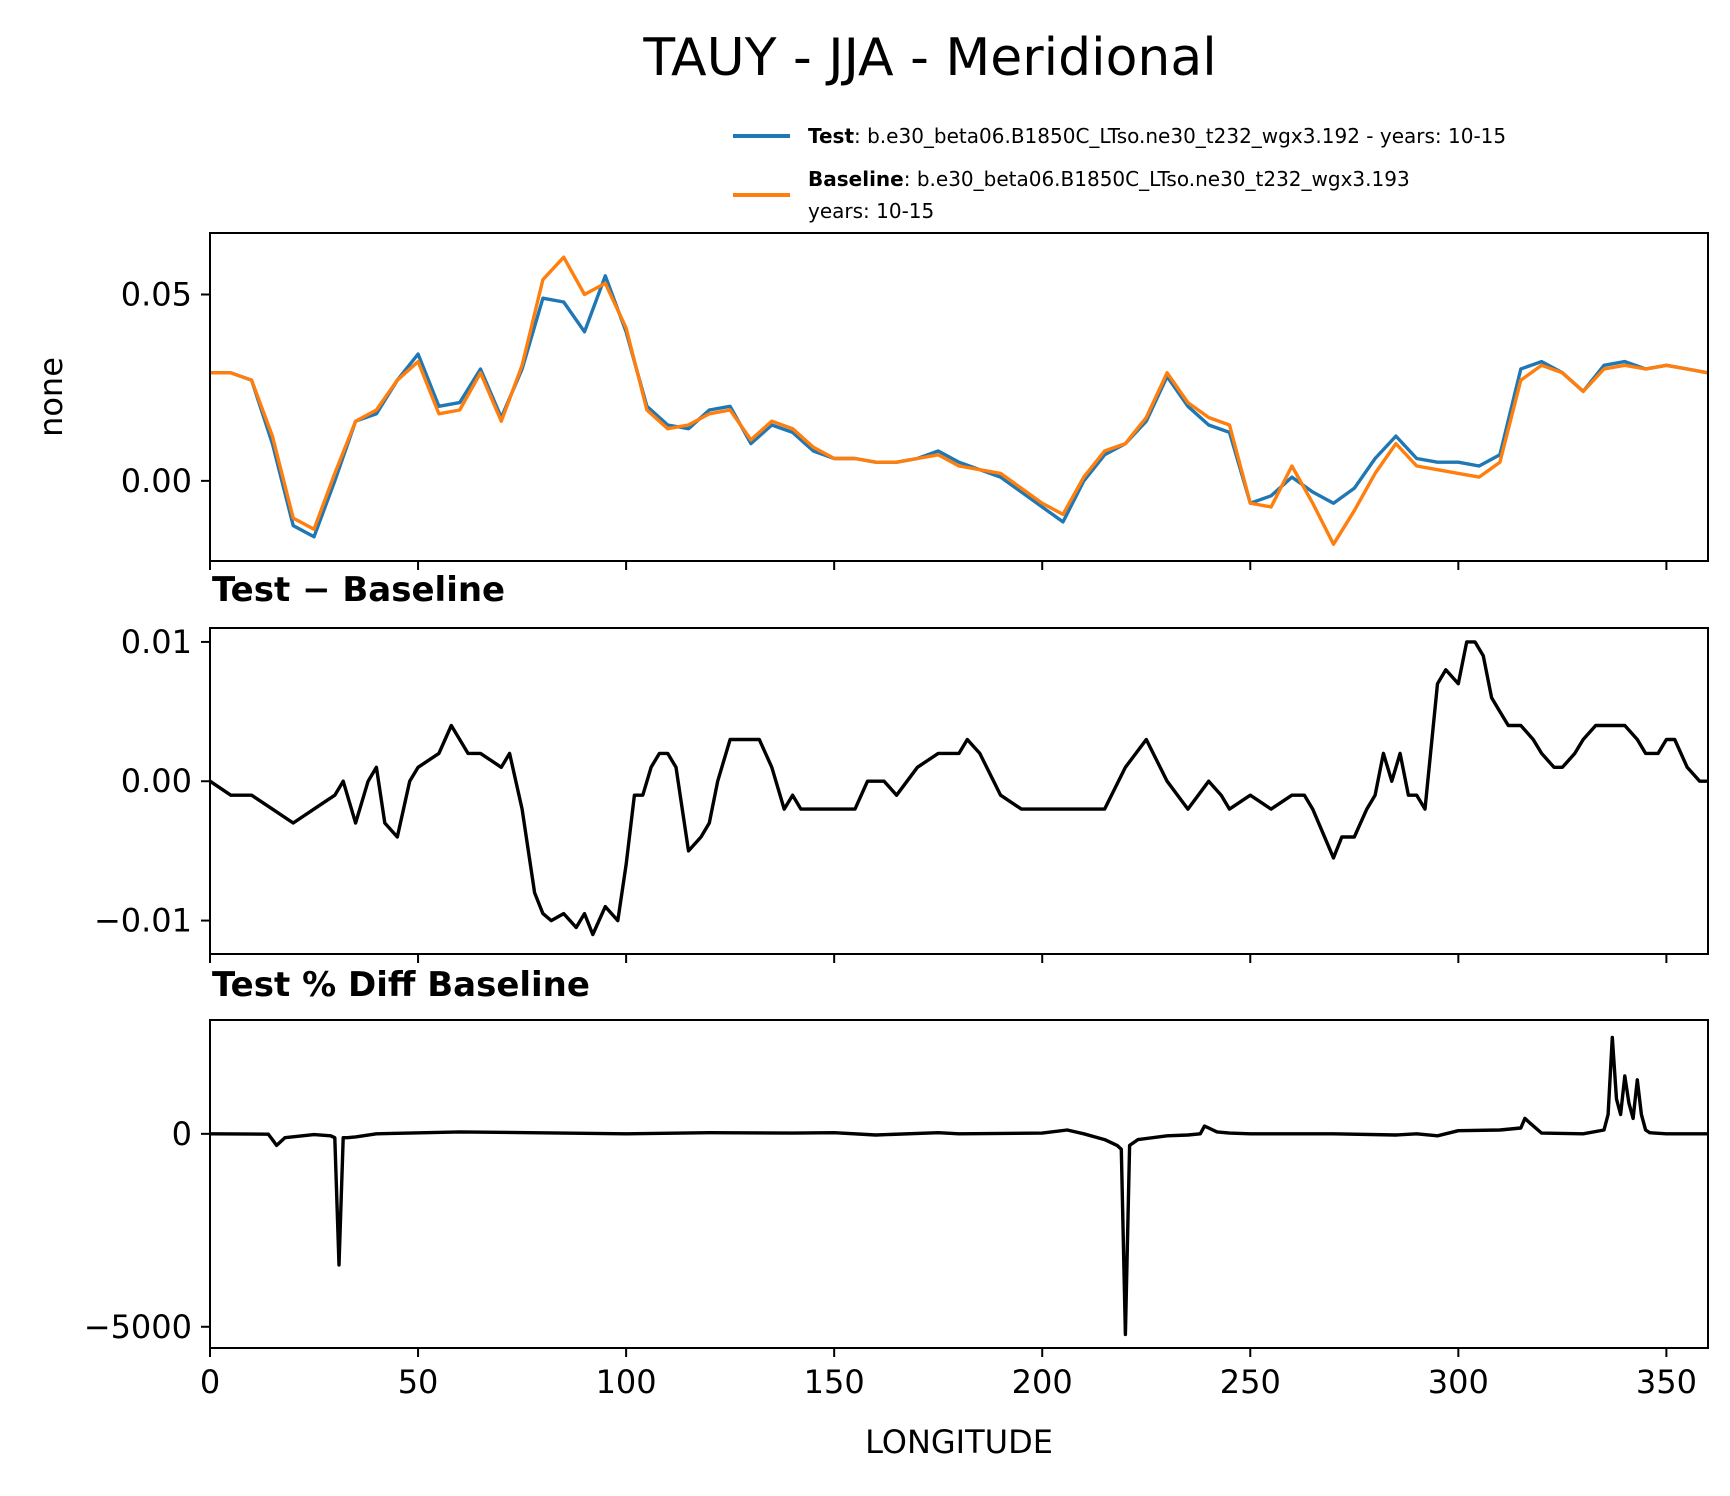 The height and width of the screenshot is (1496, 1730). What do you see at coordinates (871, 211) in the screenshot?
I see `legend-baseline-text-2: years: 10-15` at bounding box center [871, 211].